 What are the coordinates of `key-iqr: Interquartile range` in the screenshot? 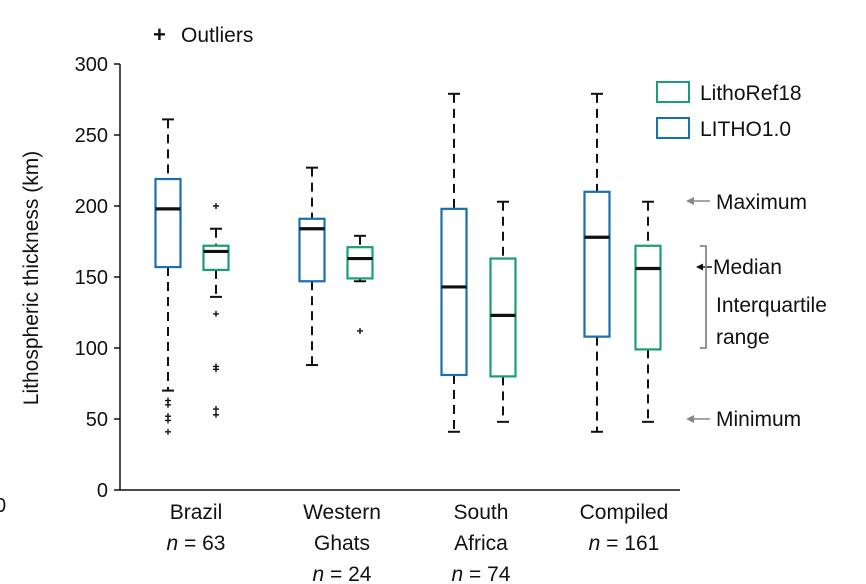 It's located at (763, 297).